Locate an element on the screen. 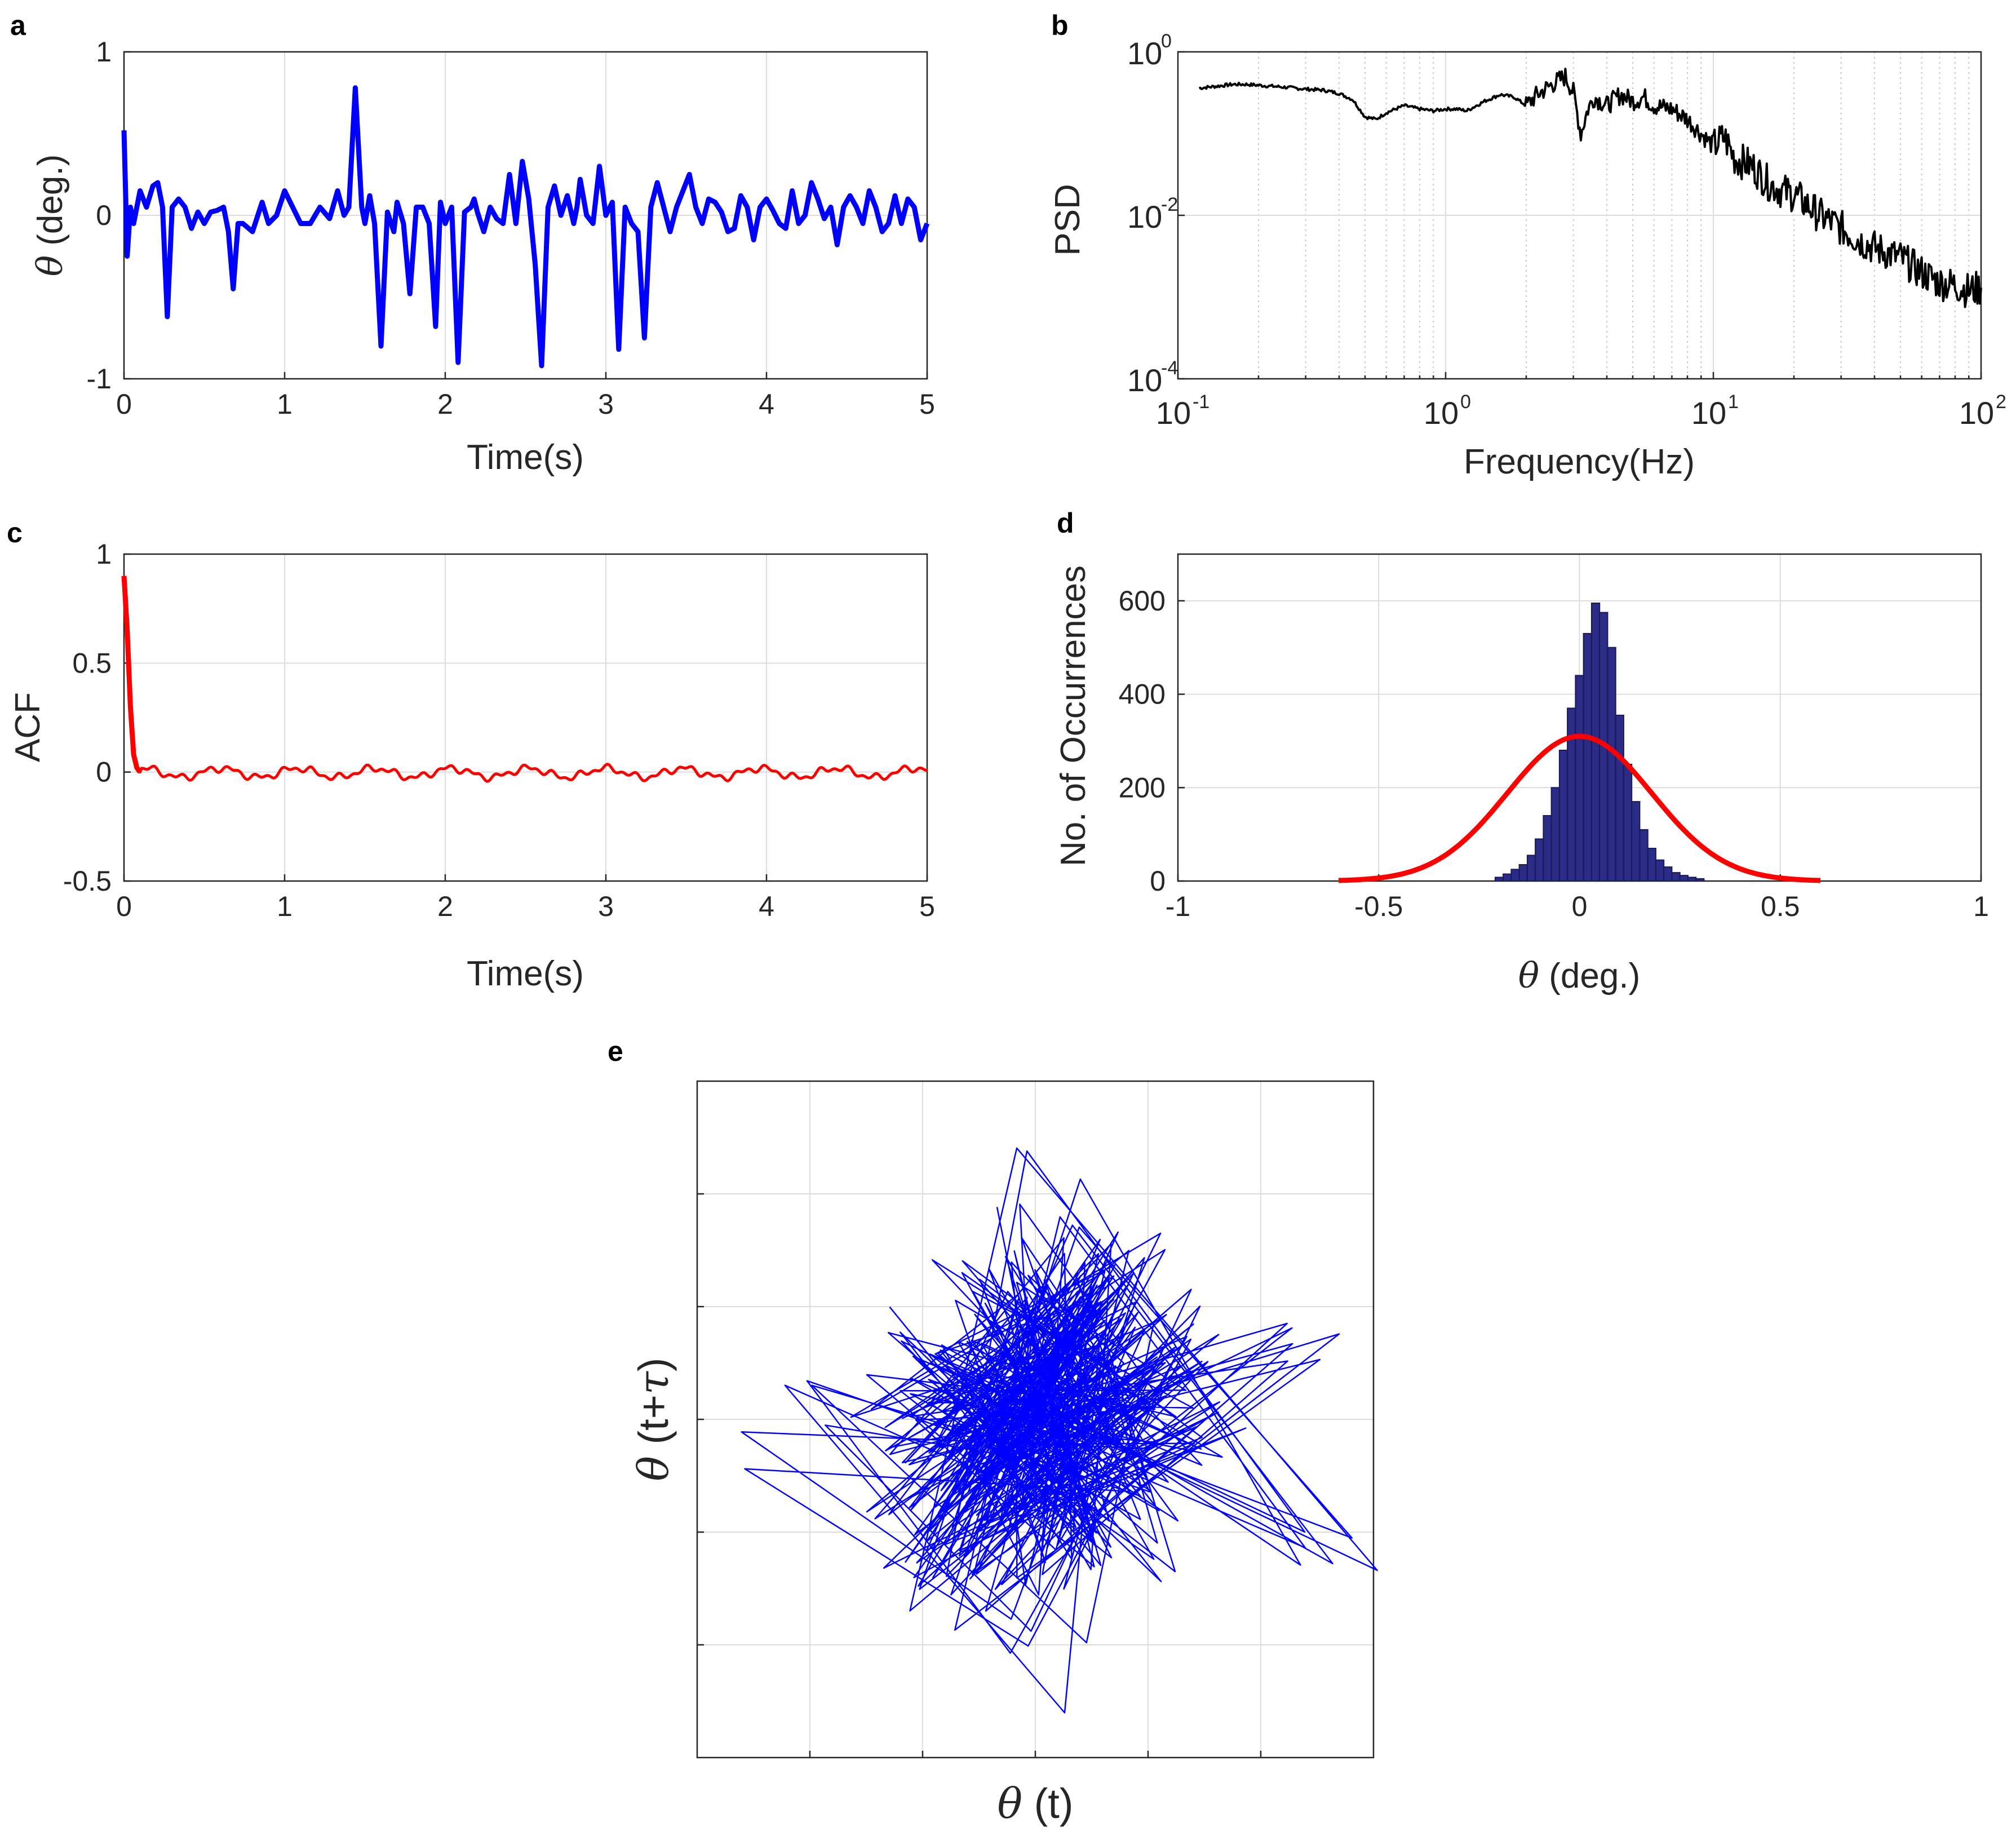 The width and height of the screenshot is (2016, 1841). panel-e-ylabel-symbol: θ is located at coordinates (654, 1468).